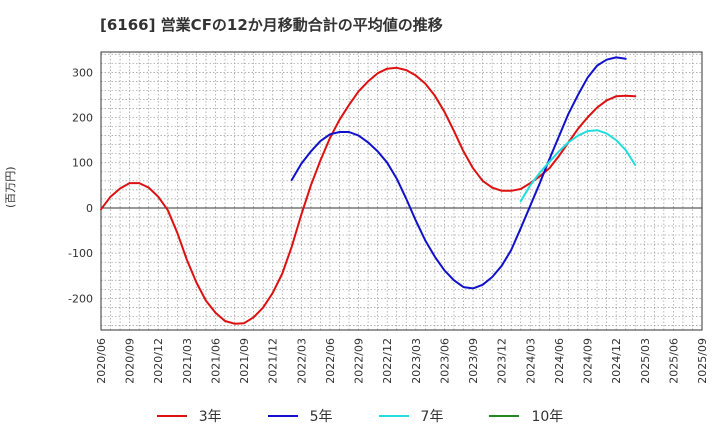 The image size is (720, 440). Describe the element at coordinates (82, 118) in the screenshot. I see `y-tick-label: 200` at that location.